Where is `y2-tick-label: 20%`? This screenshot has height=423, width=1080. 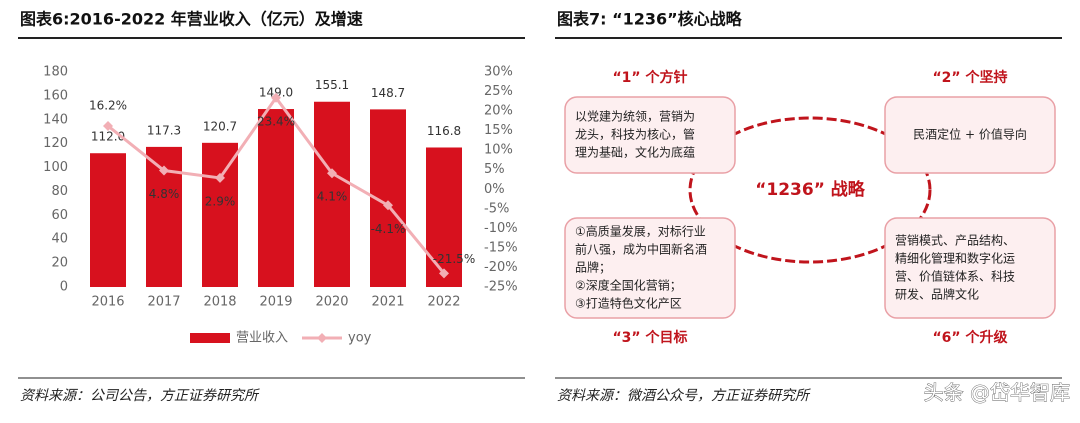 y2-tick-label: 20% is located at coordinates (498, 111).